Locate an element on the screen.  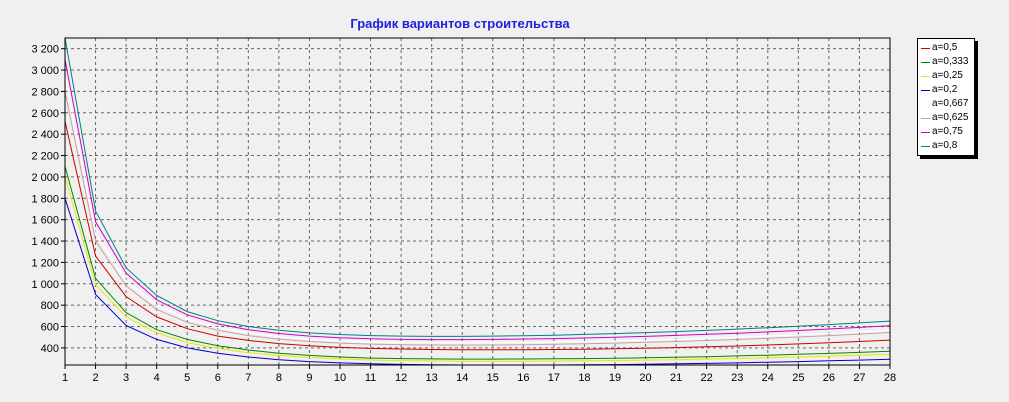
x-tick-label: 8 is located at coordinates (279, 378).